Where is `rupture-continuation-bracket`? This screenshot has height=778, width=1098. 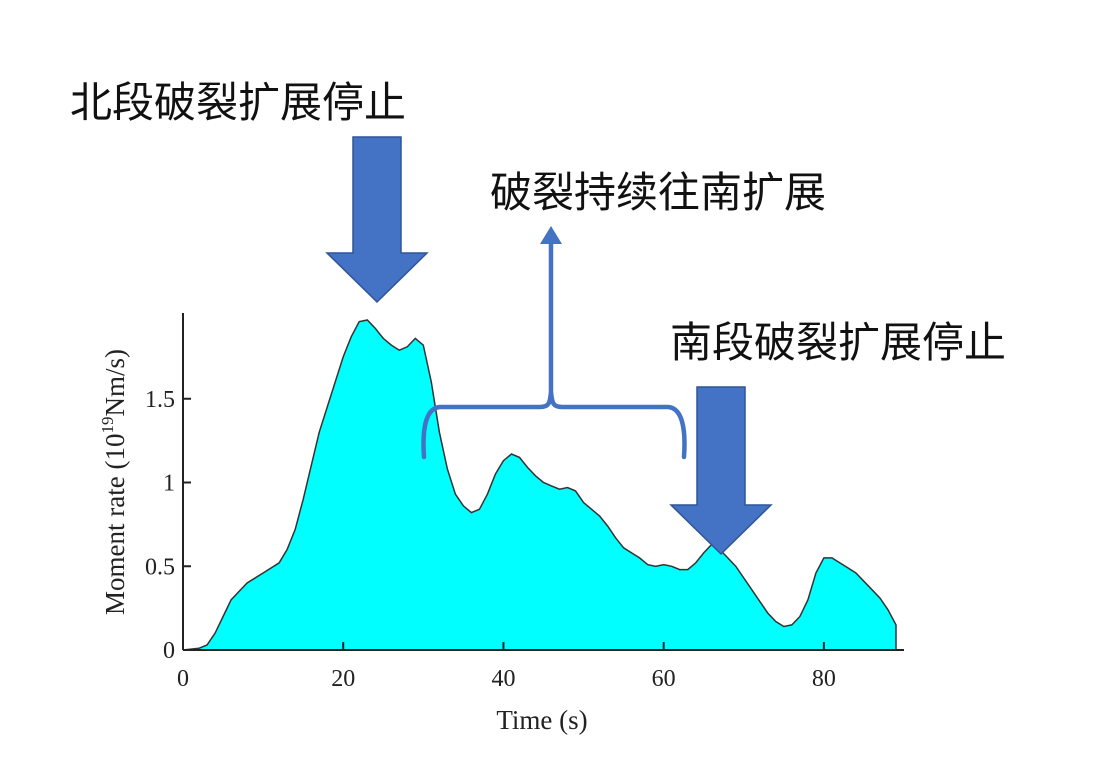 rupture-continuation-bracket is located at coordinates (554, 346).